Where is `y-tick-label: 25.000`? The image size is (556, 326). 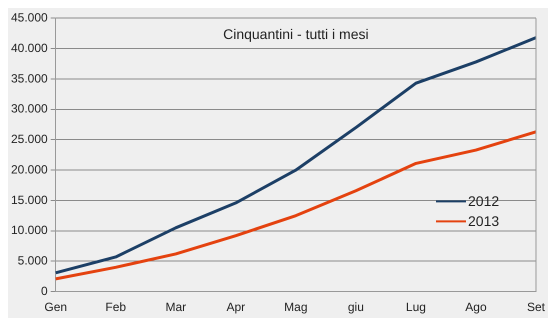 y-tick-label: 25.000 is located at coordinates (29, 139).